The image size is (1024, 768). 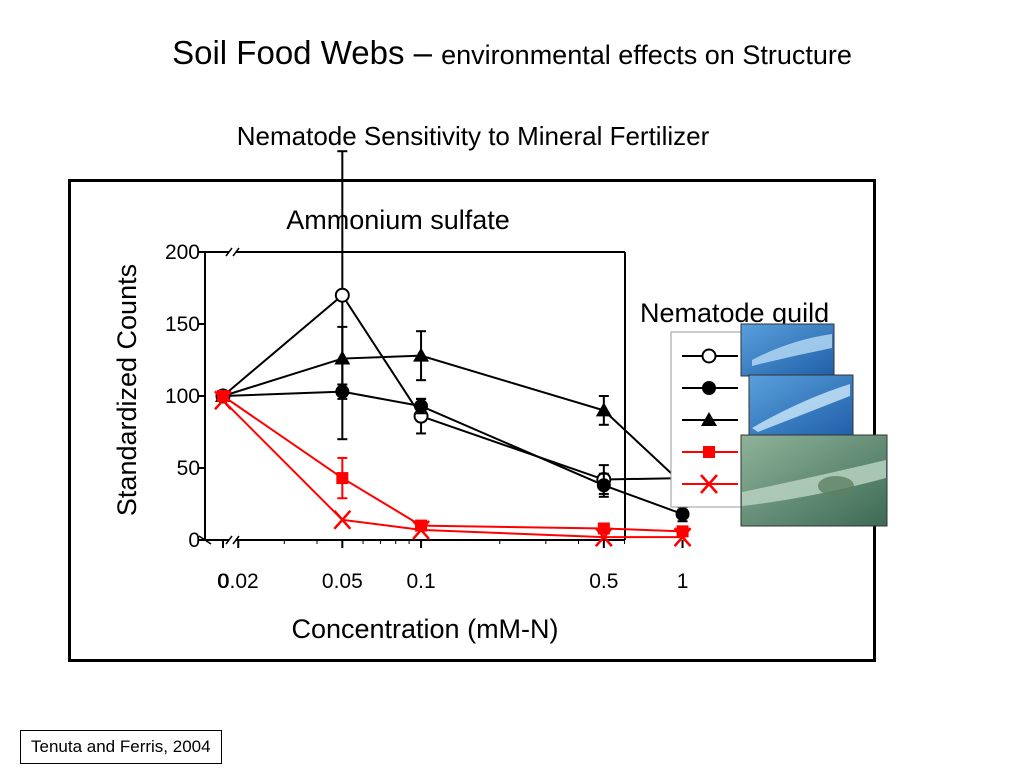 What do you see at coordinates (342, 581) in the screenshot?
I see `x-tick-label: 0.05` at bounding box center [342, 581].